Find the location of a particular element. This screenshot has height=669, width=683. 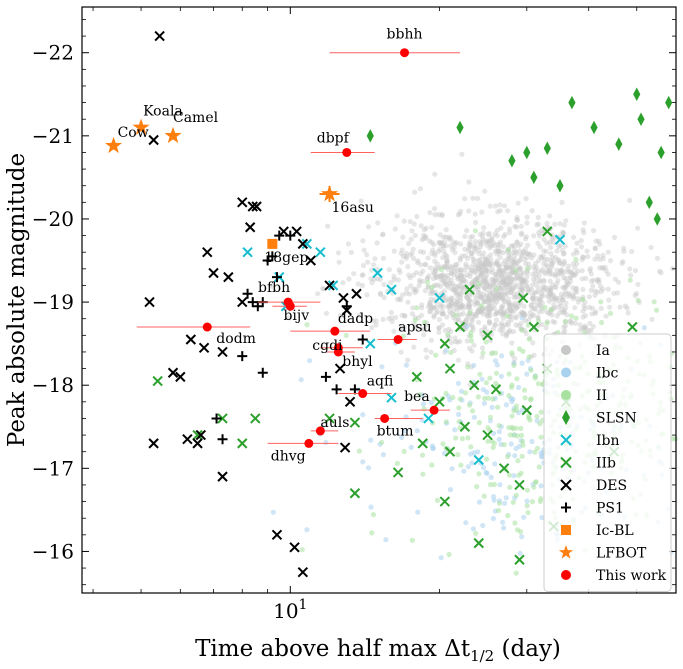

legend-marker-ibn is located at coordinates (566, 440).